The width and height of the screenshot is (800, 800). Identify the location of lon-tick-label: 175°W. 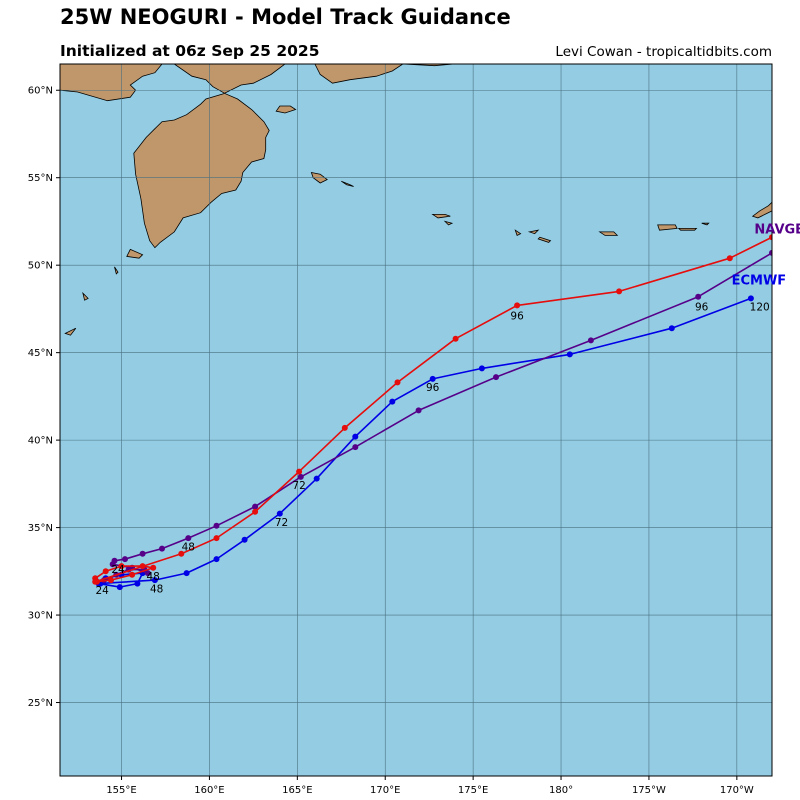
(649, 790).